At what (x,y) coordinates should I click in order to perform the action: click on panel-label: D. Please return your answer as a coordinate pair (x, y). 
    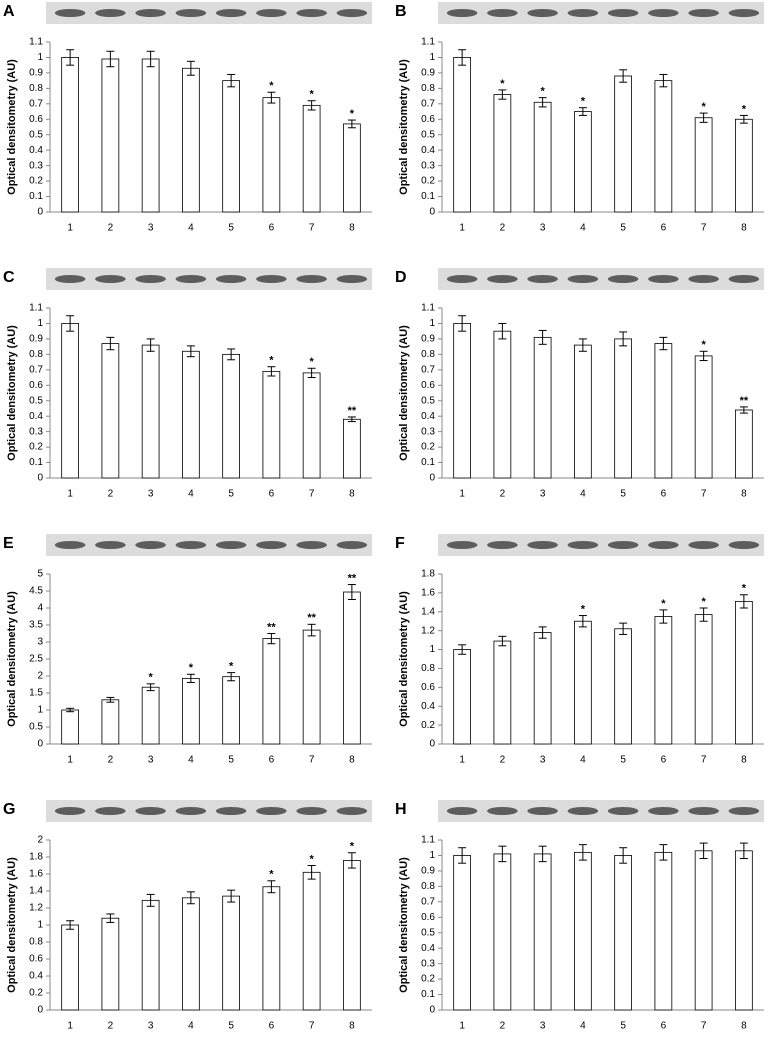
    Looking at the image, I should click on (401, 277).